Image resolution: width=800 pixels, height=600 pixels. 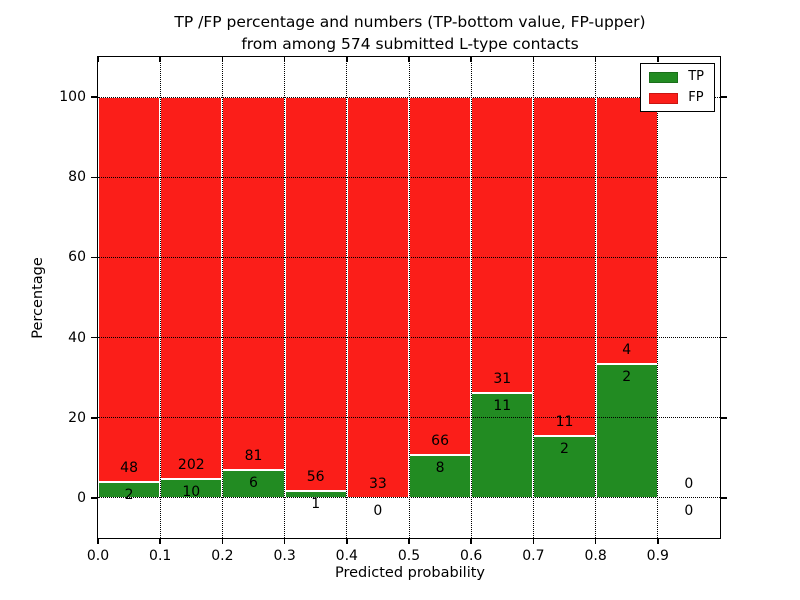 What do you see at coordinates (72, 97) in the screenshot?
I see `y-tick-label: 100` at bounding box center [72, 97].